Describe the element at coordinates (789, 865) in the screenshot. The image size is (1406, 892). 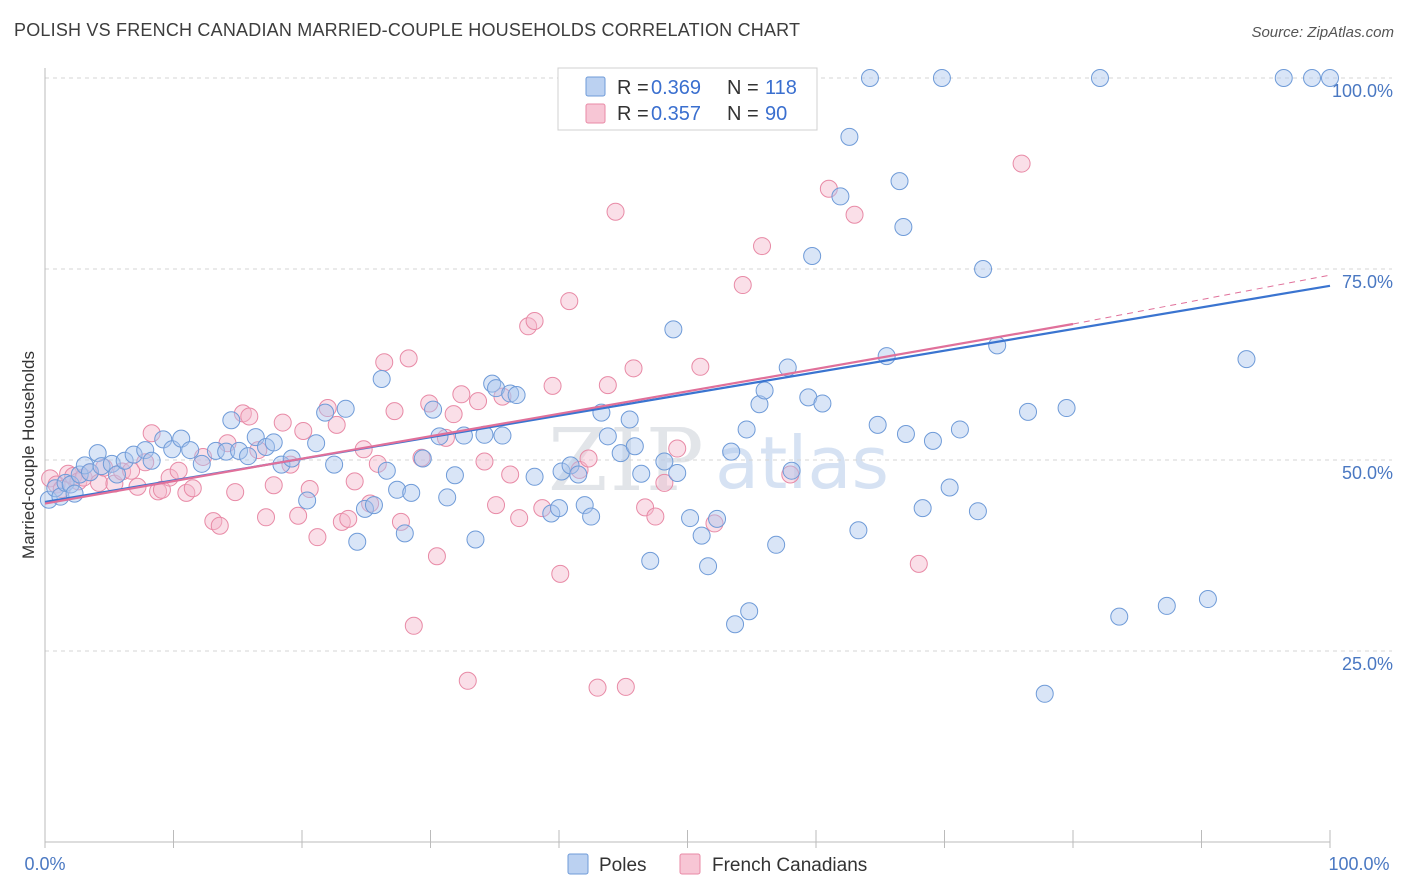
I see `bottom-legend-fc-label: French Canadians` at that location.